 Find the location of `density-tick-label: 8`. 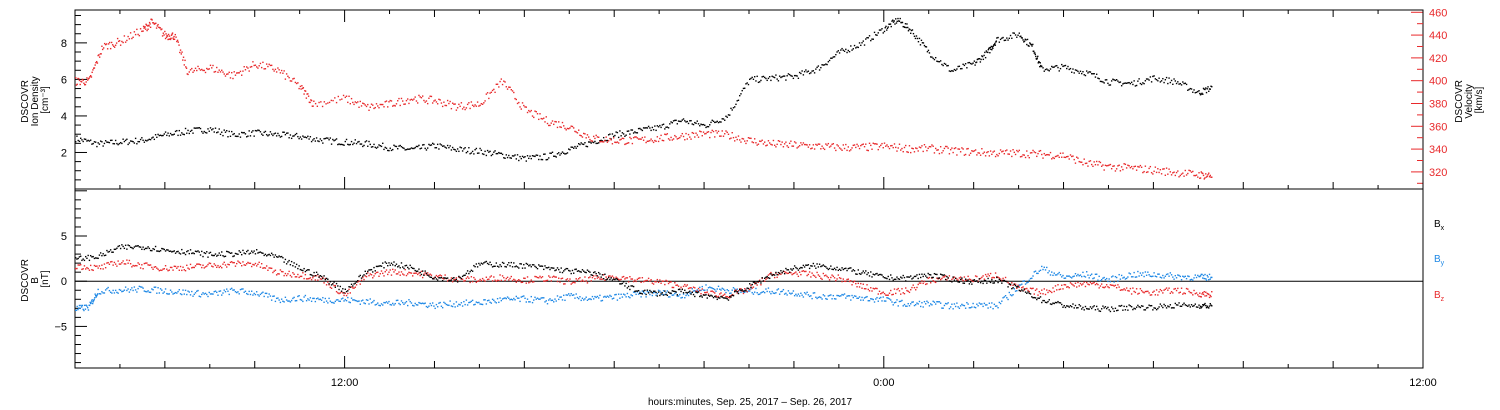

density-tick-label: 8 is located at coordinates (64, 44).